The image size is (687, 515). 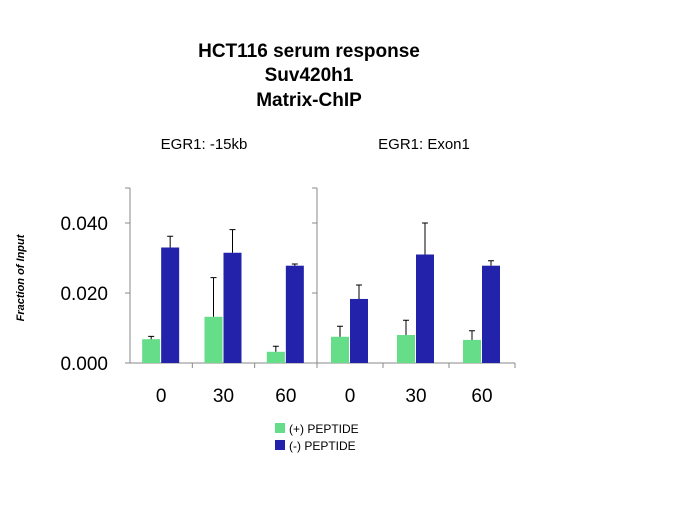 I want to click on y-tick-label: 0.000, so click(x=84, y=364).